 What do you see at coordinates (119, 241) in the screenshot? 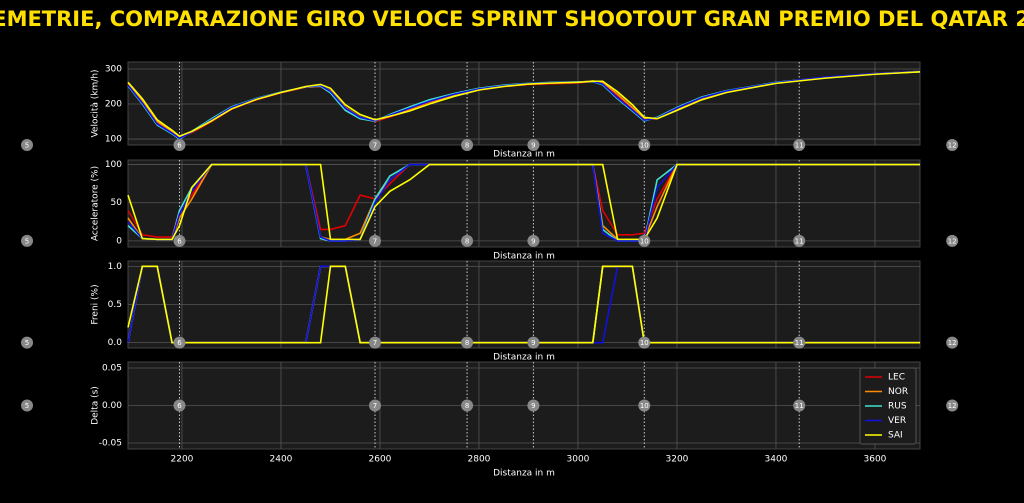
I see `y-tick-label: 0` at bounding box center [119, 241].